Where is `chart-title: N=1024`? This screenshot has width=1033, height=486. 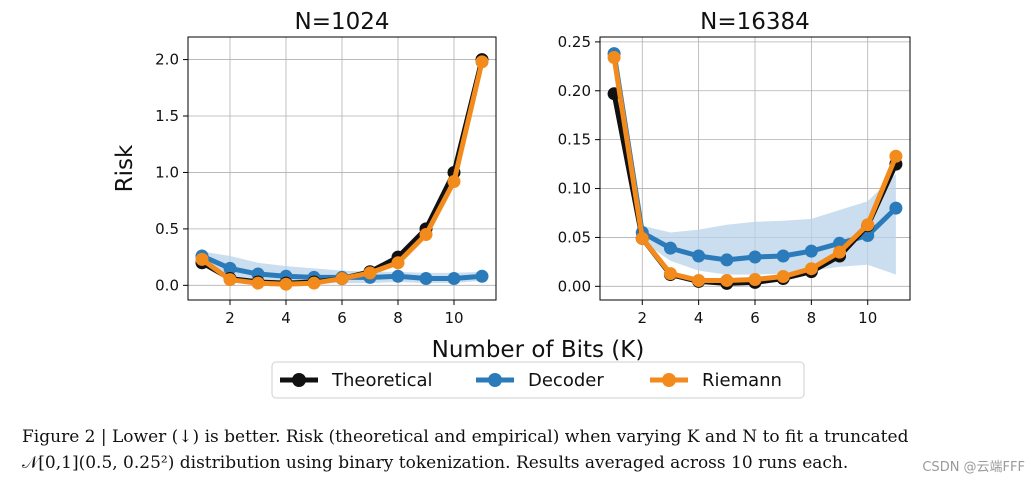
chart-title: N=1024 is located at coordinates (341, 22).